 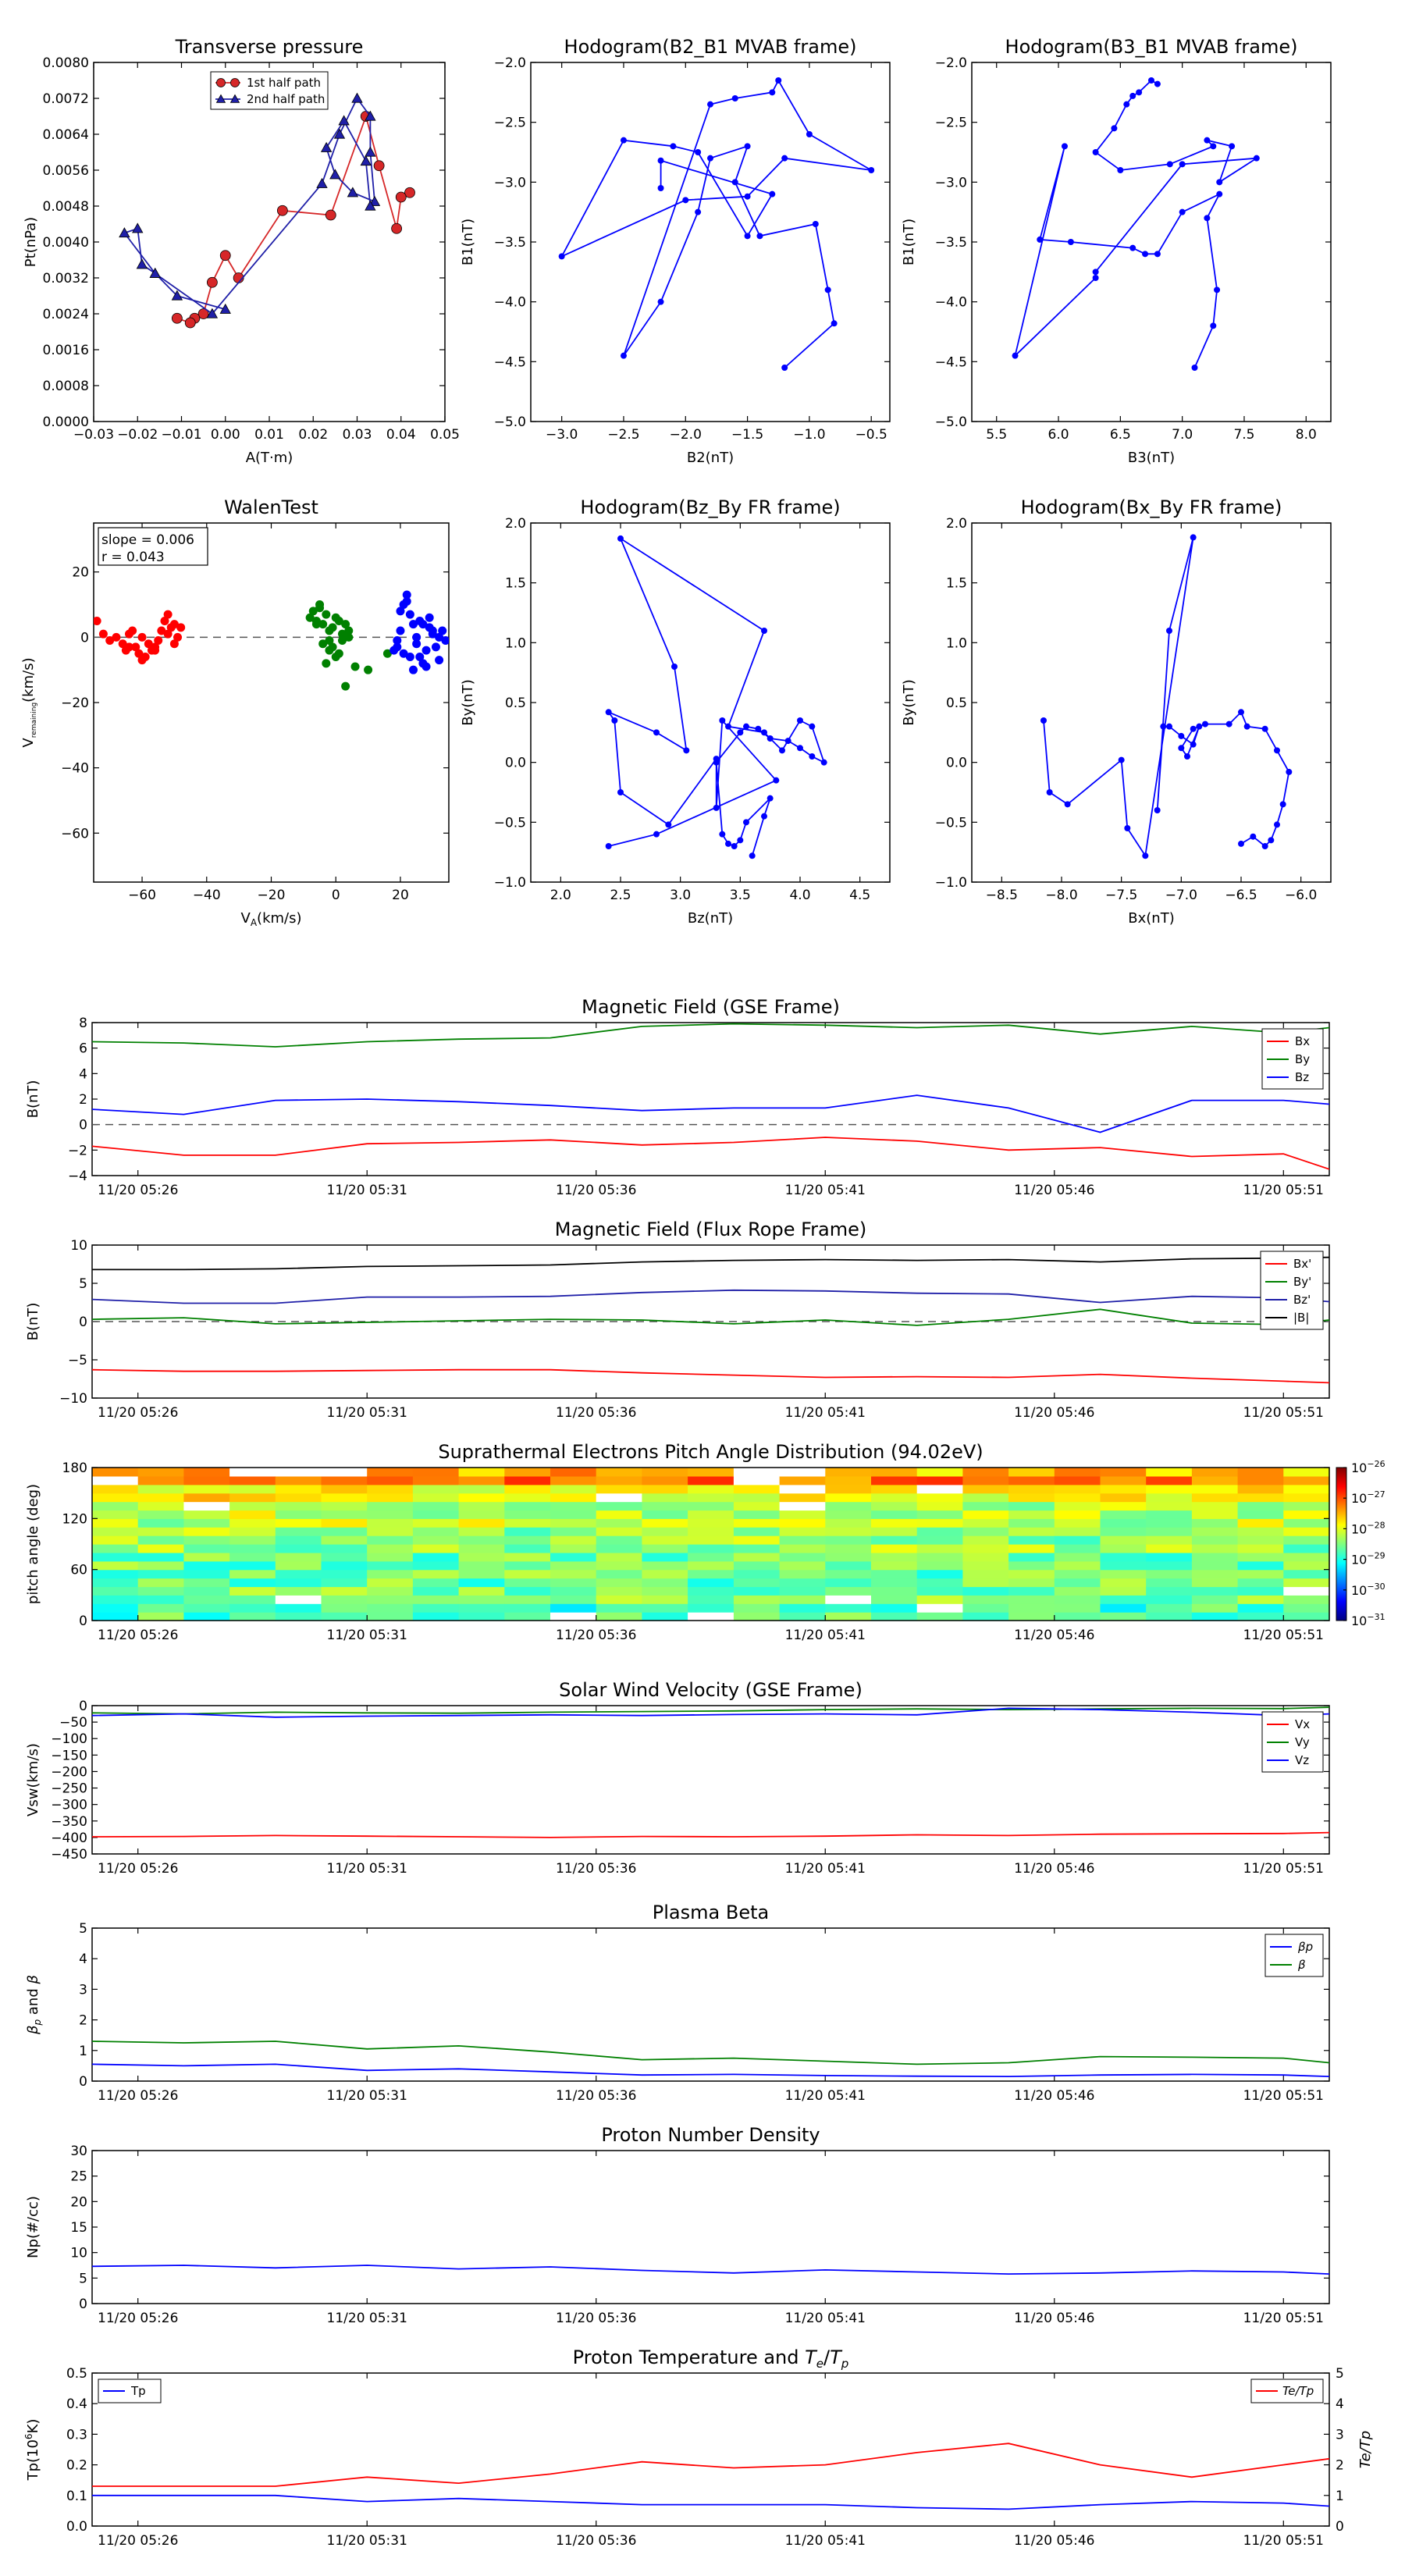 What do you see at coordinates (138, 1413) in the screenshot?
I see `x-tick-label: 11/20 05:26` at bounding box center [138, 1413].